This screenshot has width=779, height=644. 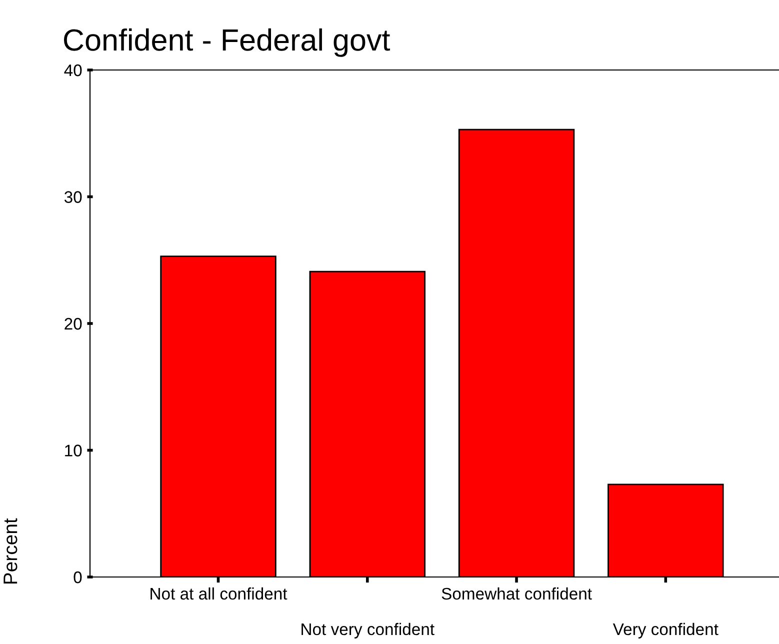 I want to click on x-tick-label: Not very confident, so click(x=368, y=630).